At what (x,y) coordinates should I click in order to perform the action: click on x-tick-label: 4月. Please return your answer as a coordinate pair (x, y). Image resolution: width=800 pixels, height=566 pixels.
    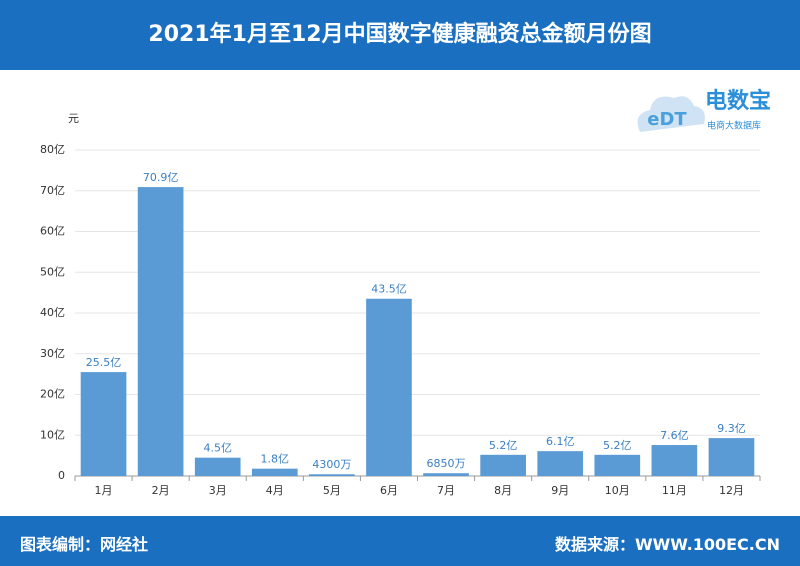
    Looking at the image, I should click on (275, 490).